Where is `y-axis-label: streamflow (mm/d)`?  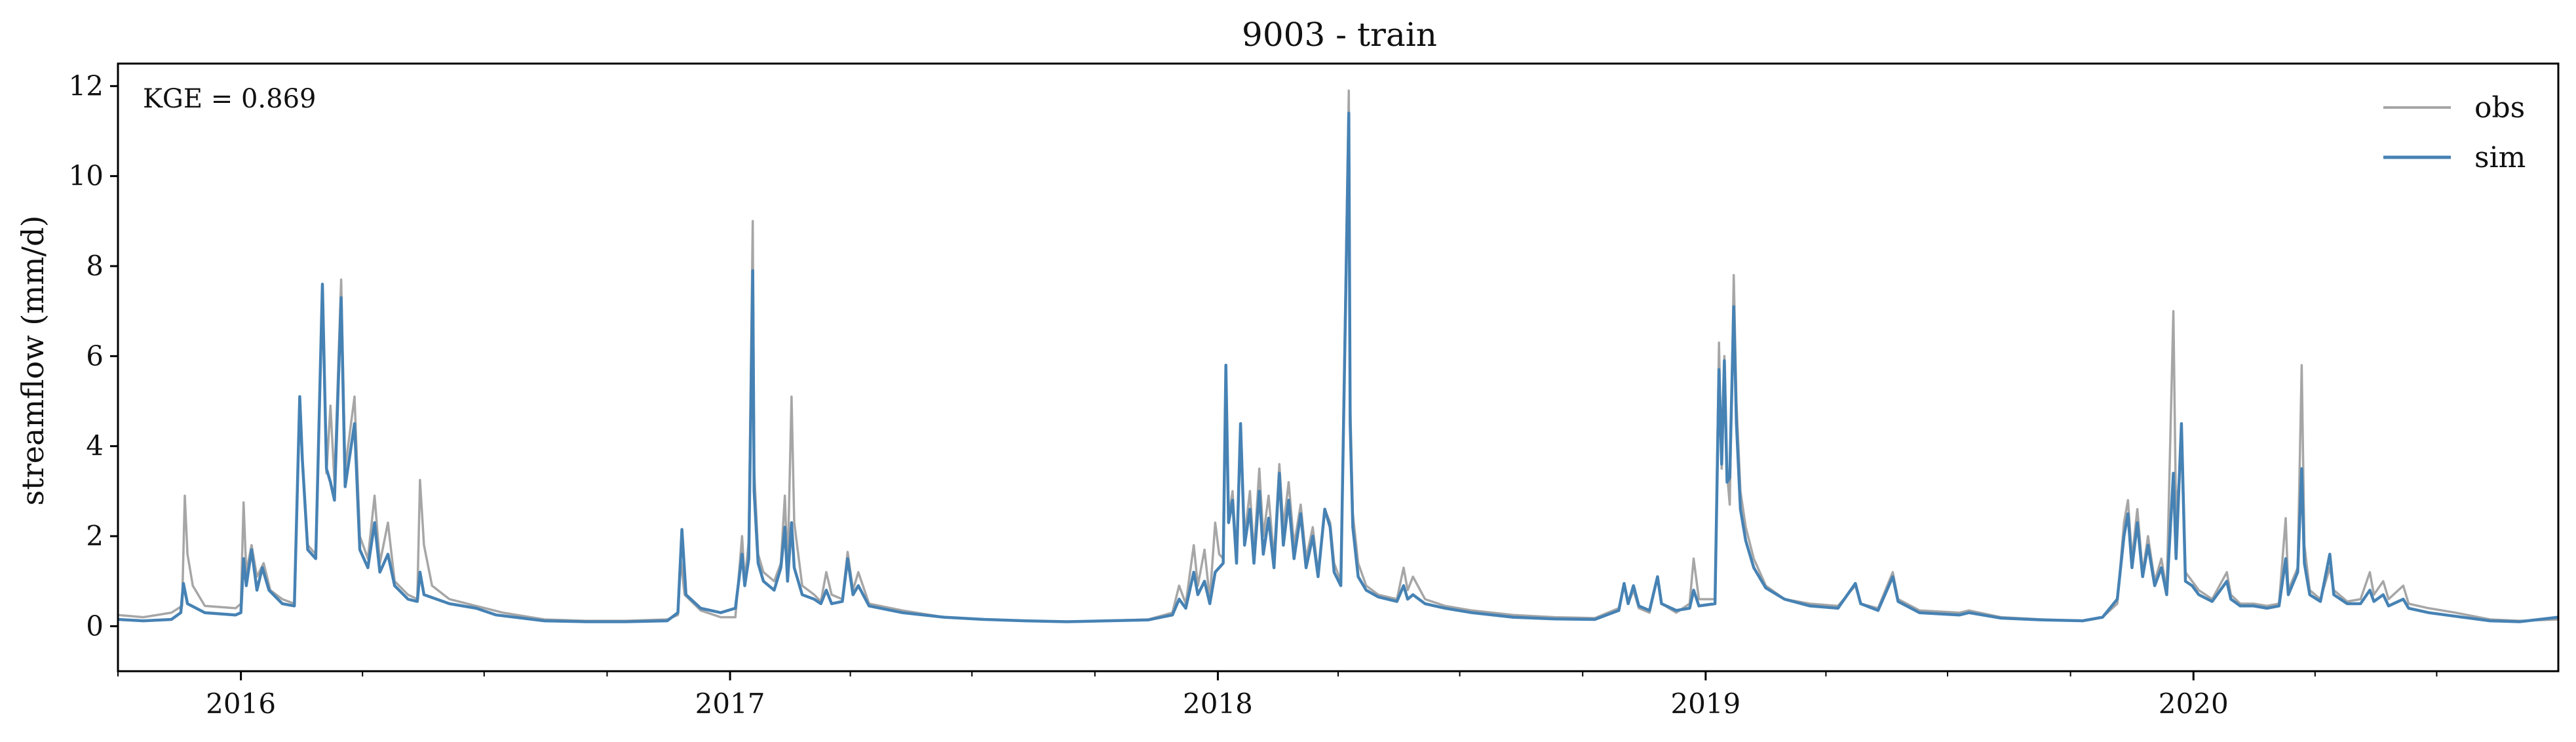
y-axis-label: streamflow (mm/d) is located at coordinates (32, 361).